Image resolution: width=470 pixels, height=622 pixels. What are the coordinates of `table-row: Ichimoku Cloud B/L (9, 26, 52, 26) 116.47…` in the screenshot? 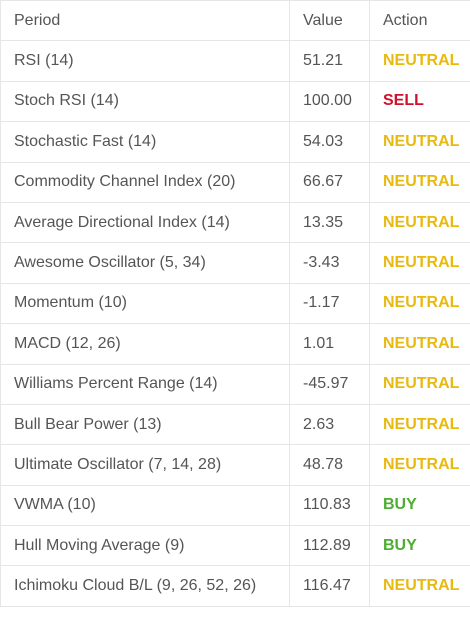 It's located at (235, 586).